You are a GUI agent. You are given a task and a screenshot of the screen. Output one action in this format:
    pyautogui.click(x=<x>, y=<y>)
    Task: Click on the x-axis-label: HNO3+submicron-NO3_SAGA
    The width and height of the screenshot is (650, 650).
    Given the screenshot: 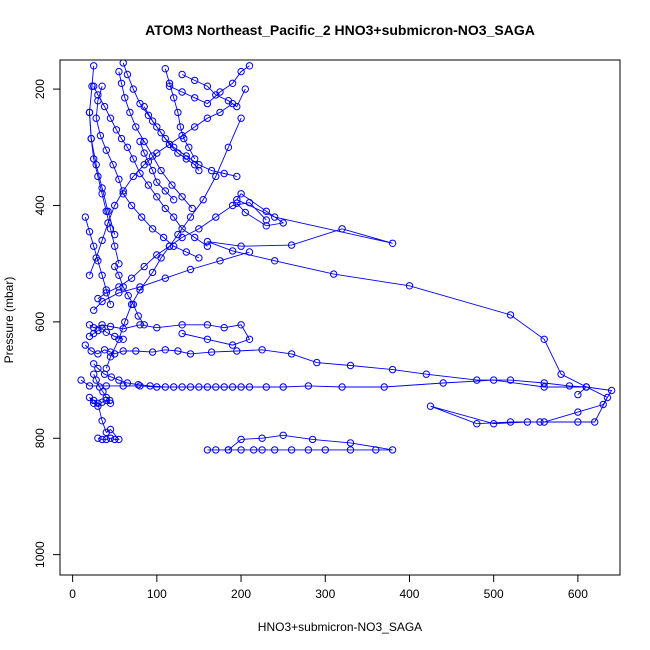 What is the action you would take?
    pyautogui.click(x=340, y=627)
    